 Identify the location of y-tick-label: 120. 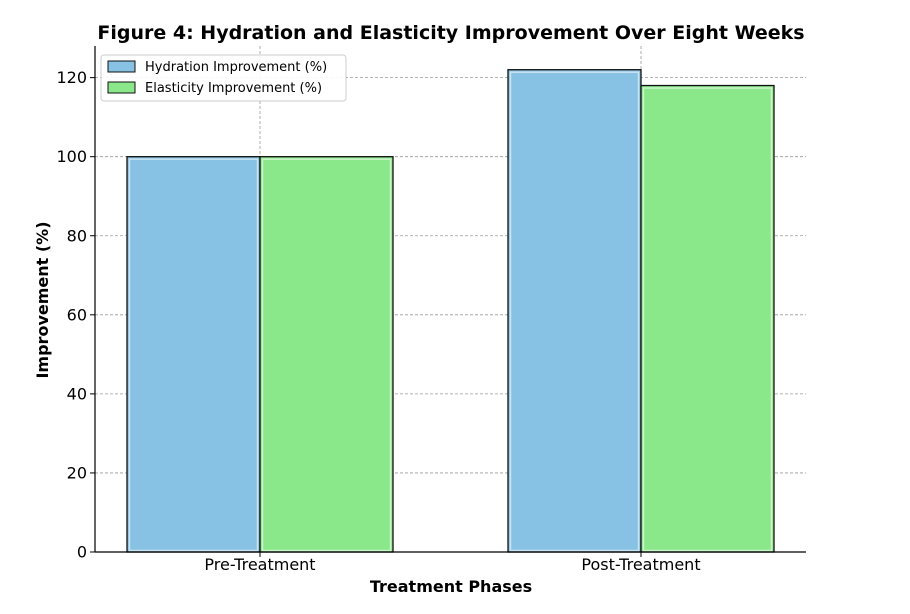
(71, 77).